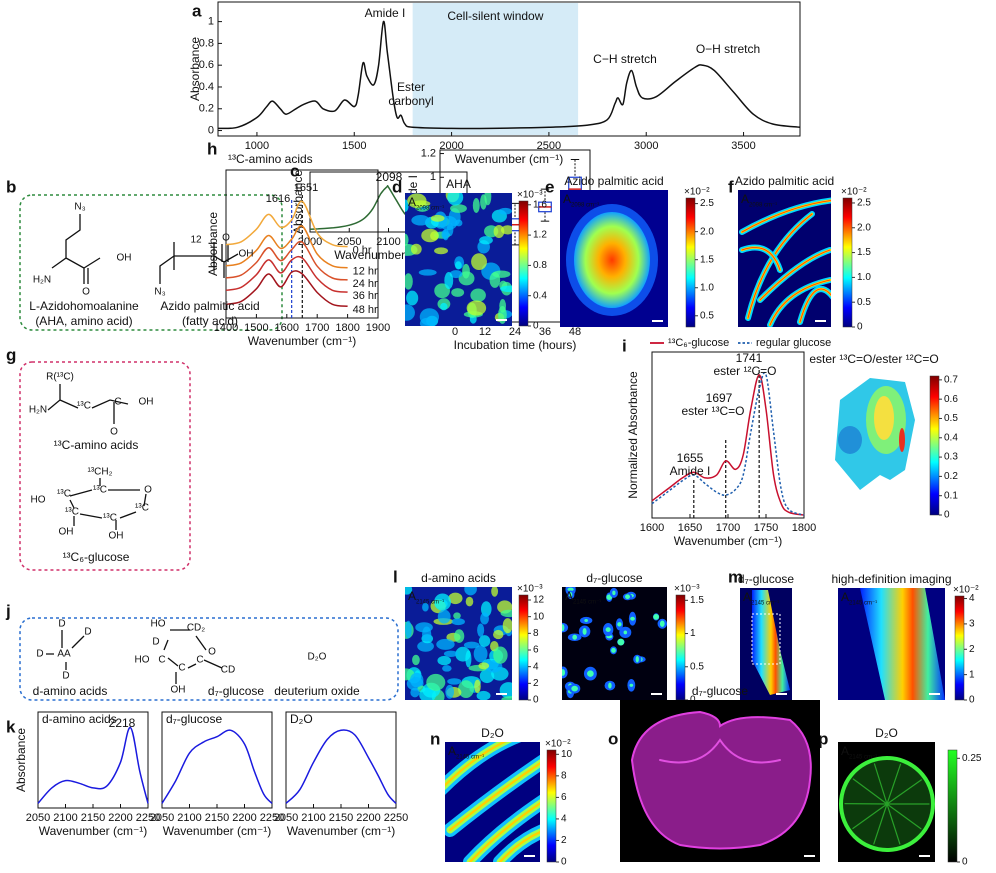 Image resolution: width=996 pixels, height=873 pixels. What do you see at coordinates (891, 579) in the screenshot?
I see `image-title: high-definition imaging` at bounding box center [891, 579].